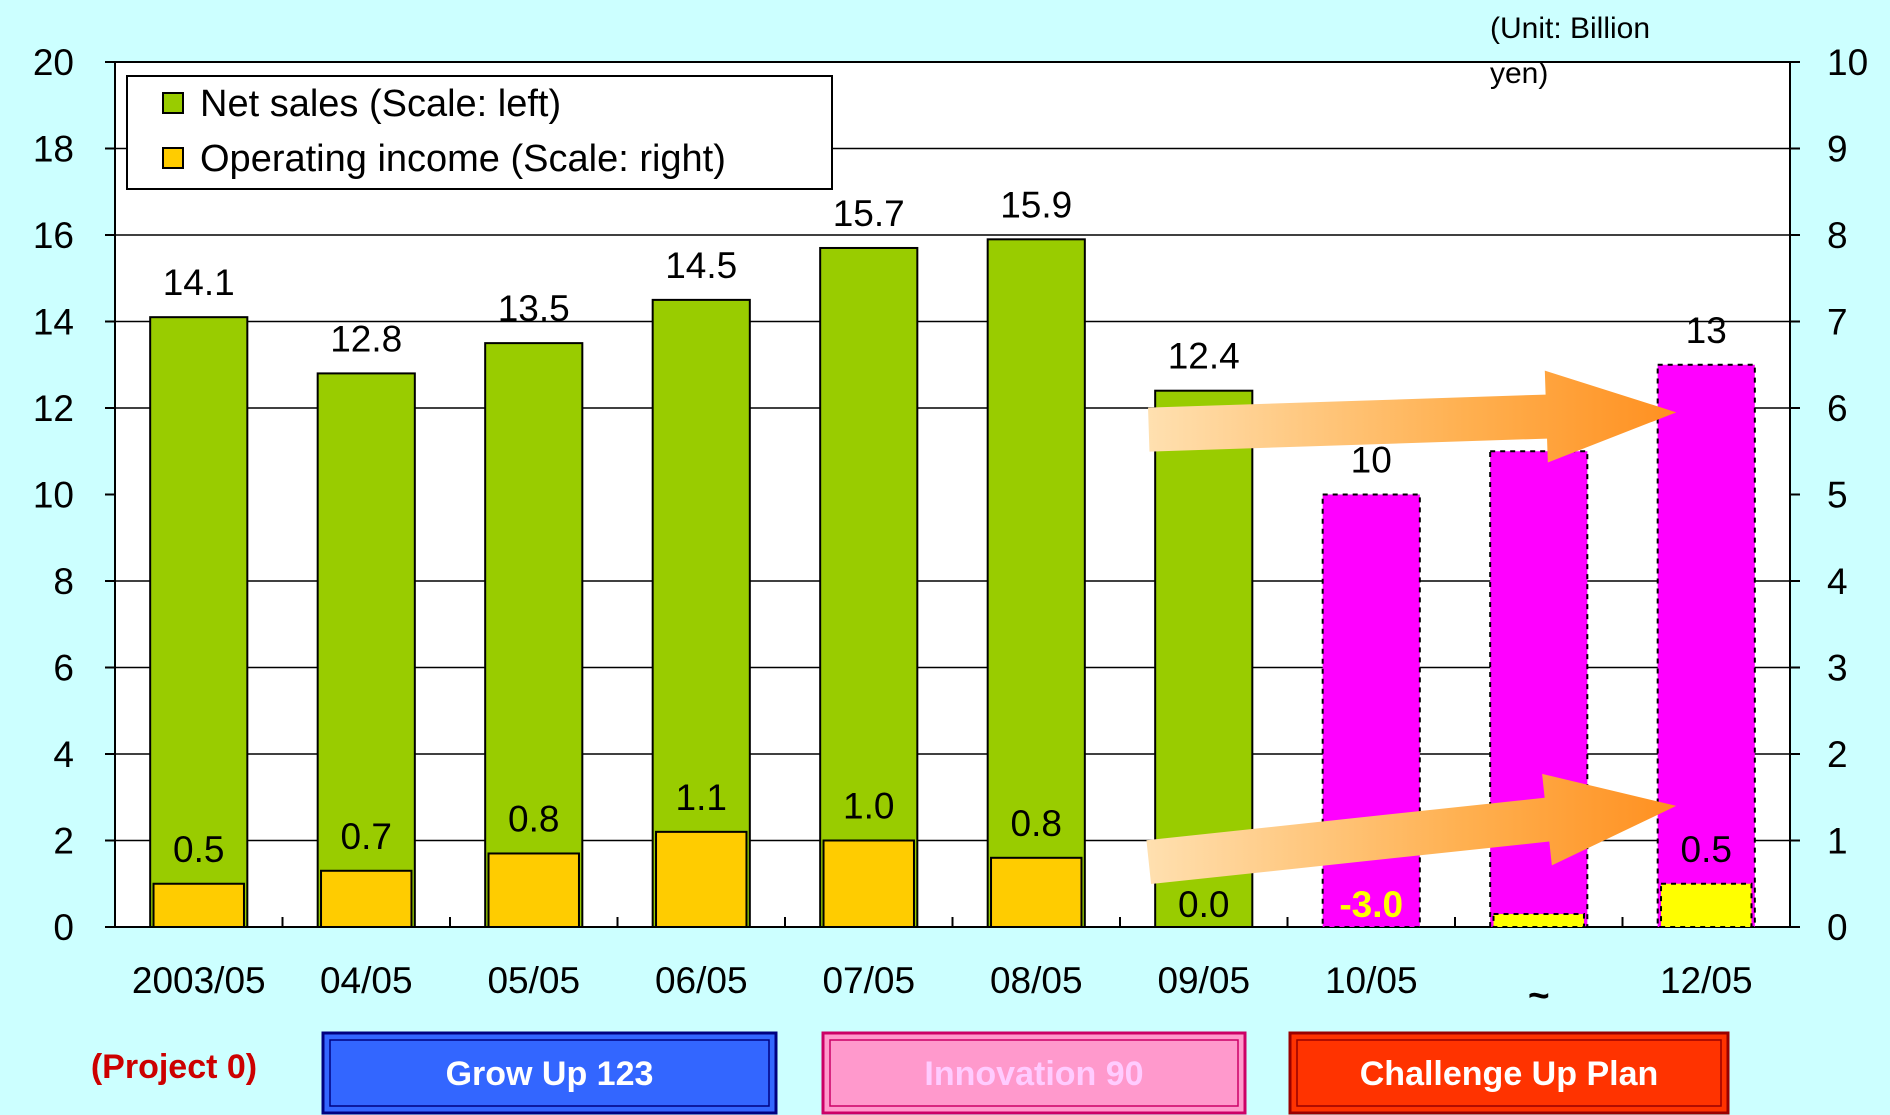  Describe the element at coordinates (1036, 204) in the screenshot. I see `net-sales-label: 15.9` at that location.